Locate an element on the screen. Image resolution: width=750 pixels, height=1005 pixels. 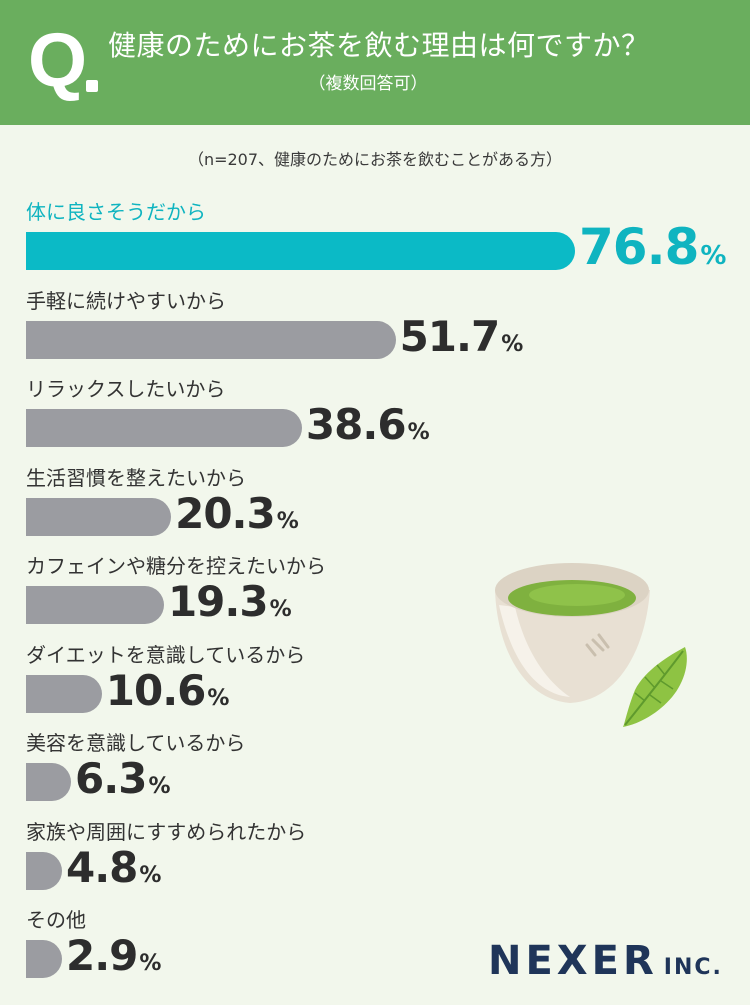
nexer-logo: NEXER INC. is located at coordinates (605, 961).